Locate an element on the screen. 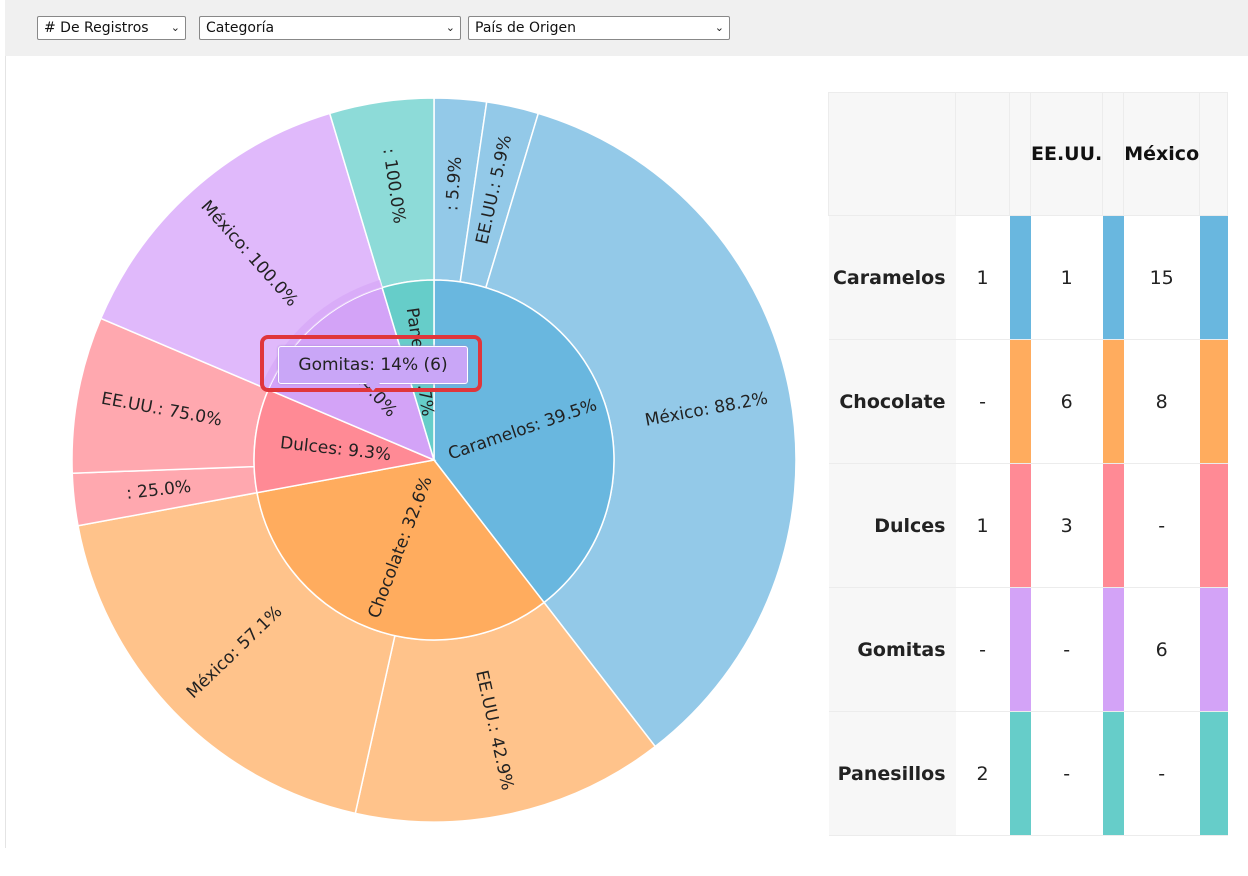 The height and width of the screenshot is (876, 1248). table-cell: 15 is located at coordinates (1161, 277).